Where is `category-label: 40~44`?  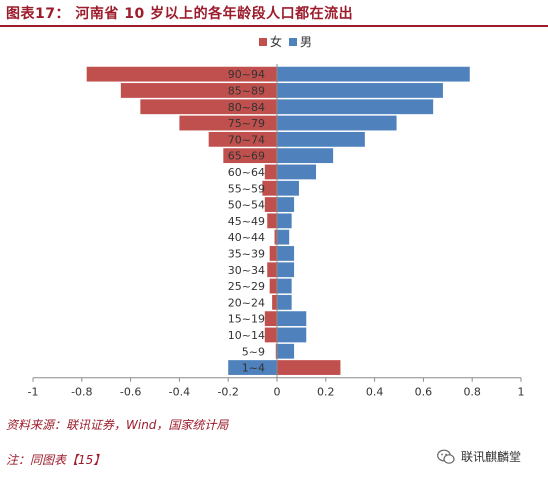
category-label: 40~44 is located at coordinates (246, 237).